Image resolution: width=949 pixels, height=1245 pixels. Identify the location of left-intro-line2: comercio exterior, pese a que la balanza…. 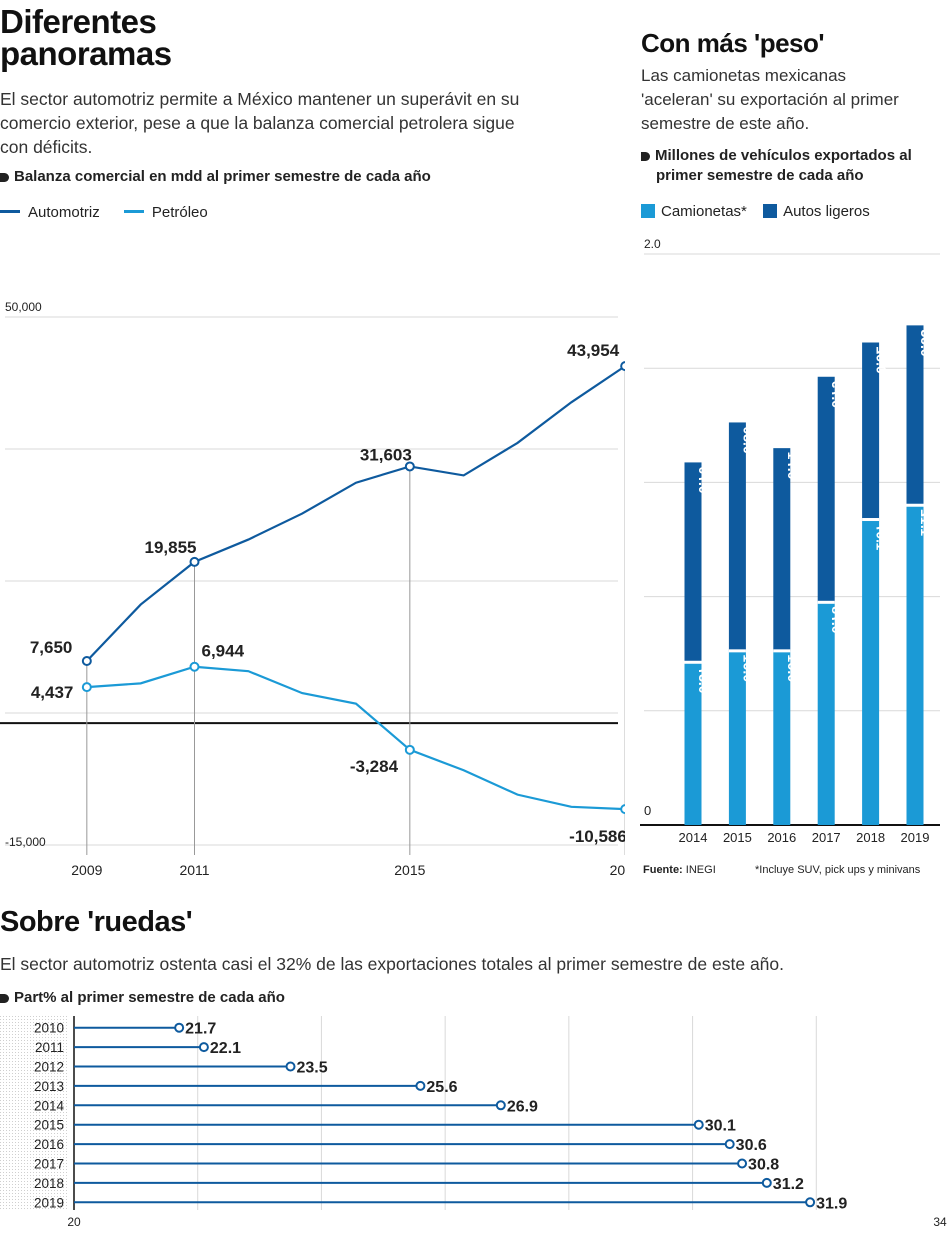
(257, 123).